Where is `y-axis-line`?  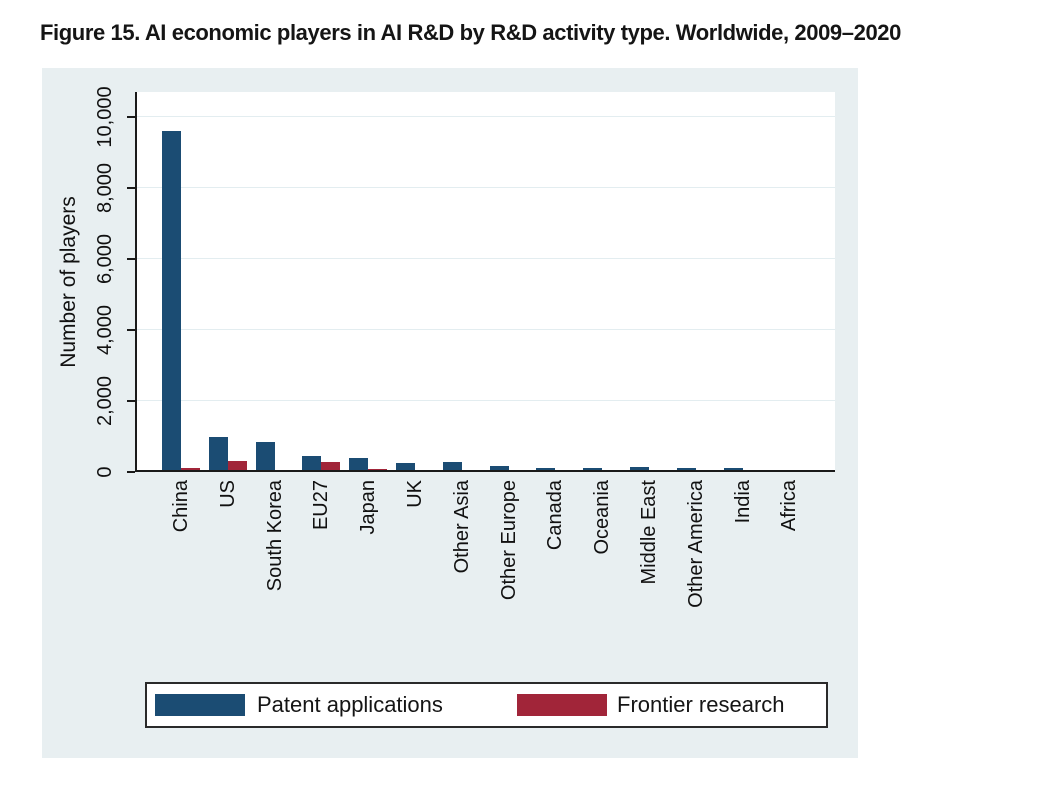
y-axis-line is located at coordinates (136, 282).